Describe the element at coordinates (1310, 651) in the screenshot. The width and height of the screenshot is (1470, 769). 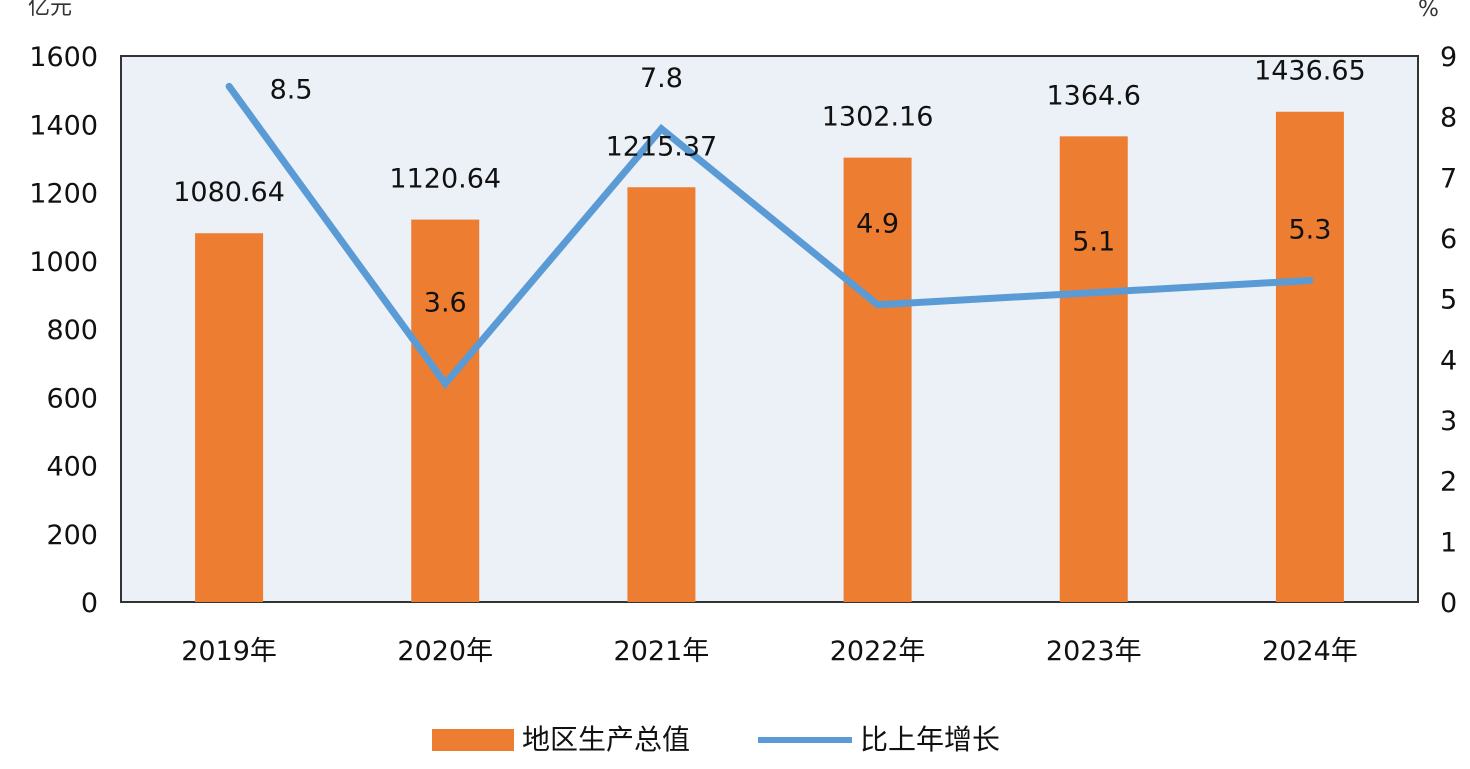
I see `x-tick-label: 2024年` at that location.